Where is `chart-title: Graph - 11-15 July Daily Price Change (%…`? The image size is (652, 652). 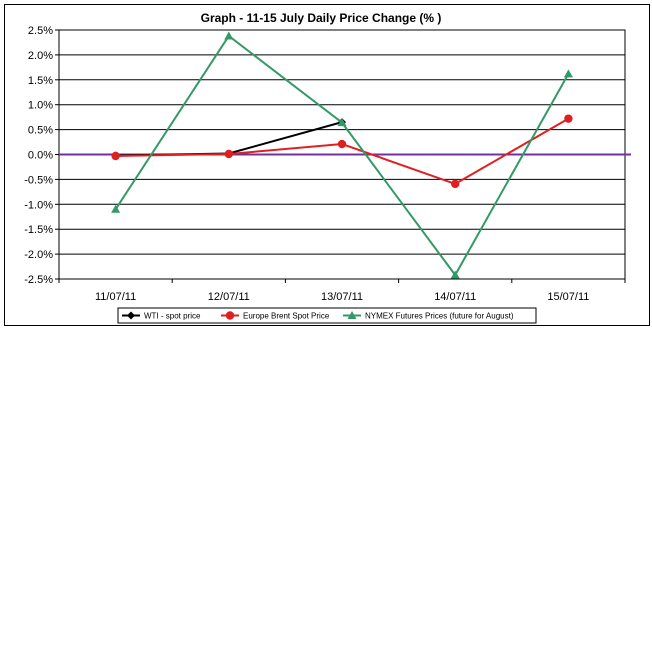 chart-title: Graph - 11-15 July Daily Price Change (%… is located at coordinates (321, 18).